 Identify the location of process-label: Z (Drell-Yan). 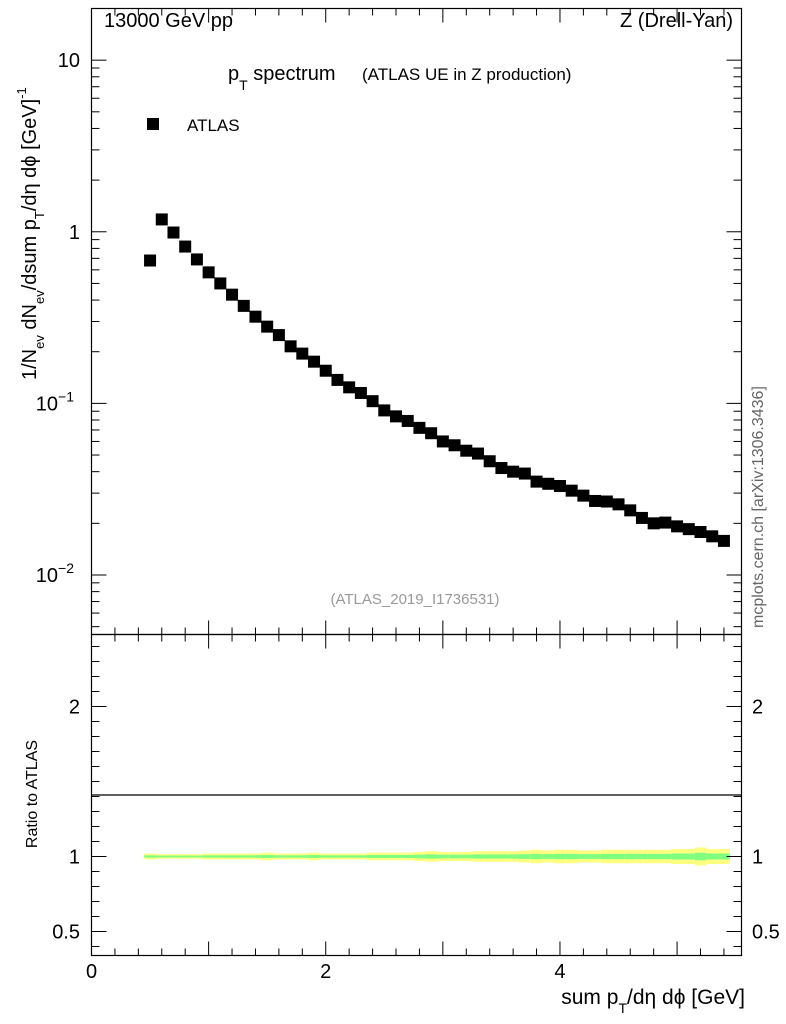
(676, 21).